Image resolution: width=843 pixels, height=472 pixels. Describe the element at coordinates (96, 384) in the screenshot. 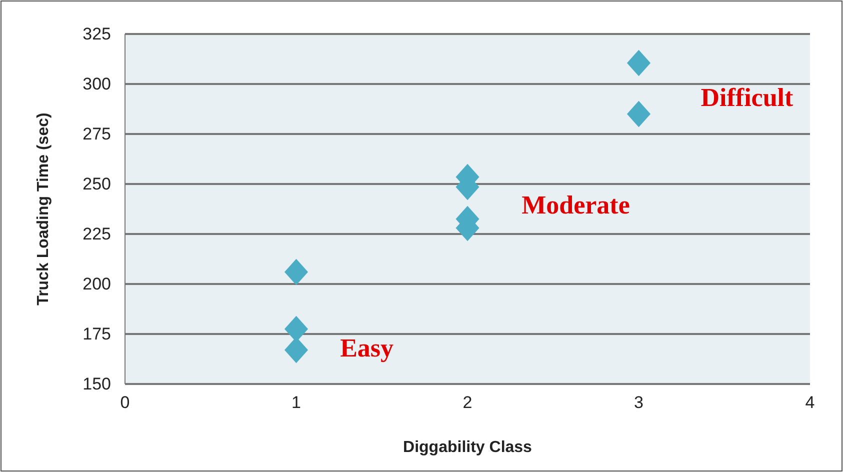

I see `y-tick-label: 150` at that location.